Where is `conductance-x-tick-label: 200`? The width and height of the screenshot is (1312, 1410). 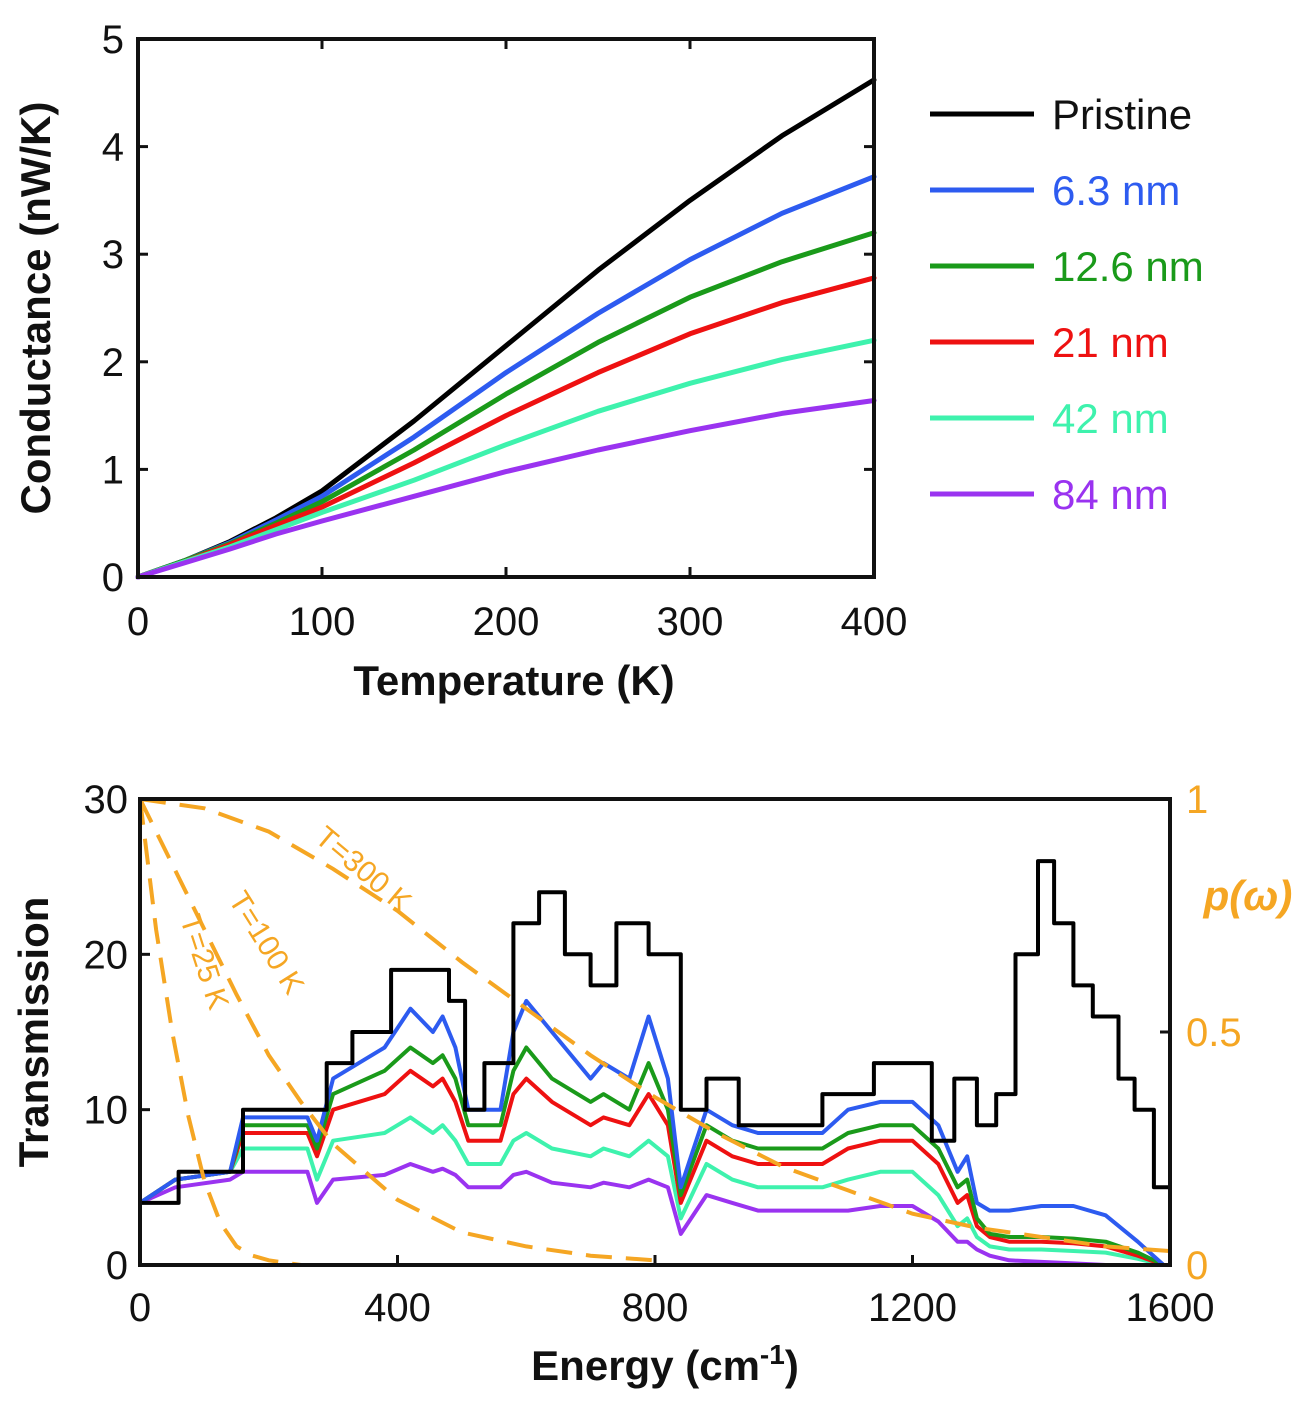
conductance-x-tick-label: 200 is located at coordinates (506, 622).